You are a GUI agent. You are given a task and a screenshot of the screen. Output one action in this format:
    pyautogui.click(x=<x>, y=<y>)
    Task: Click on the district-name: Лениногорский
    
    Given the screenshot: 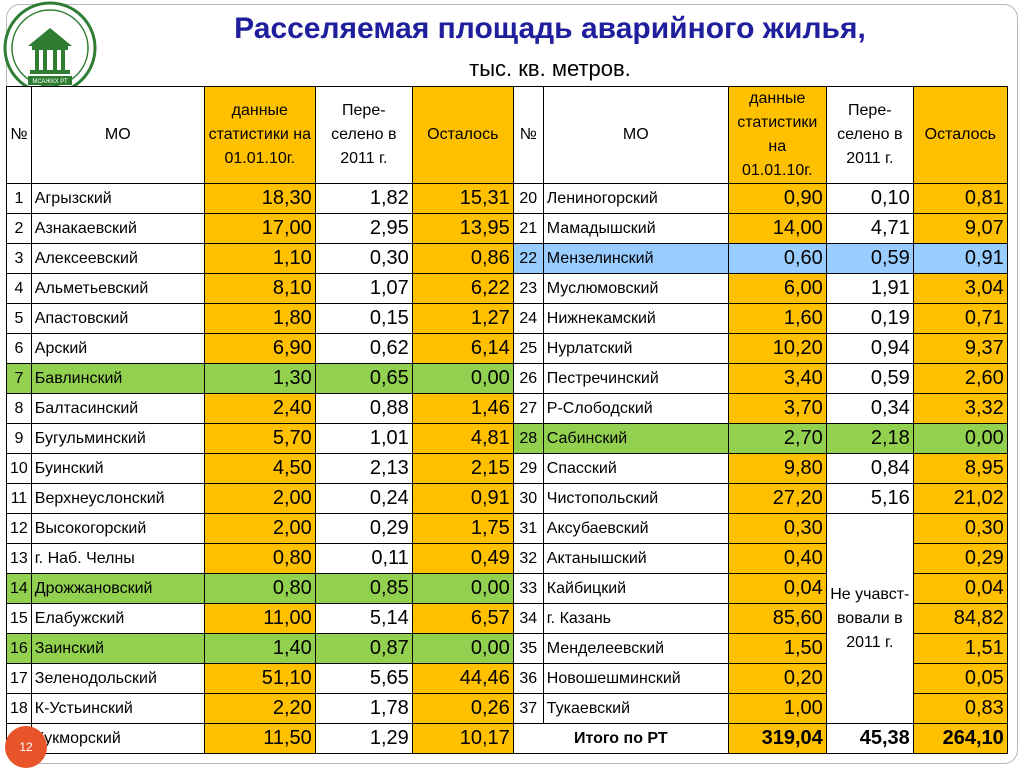 What is the action you would take?
    pyautogui.click(x=635, y=198)
    